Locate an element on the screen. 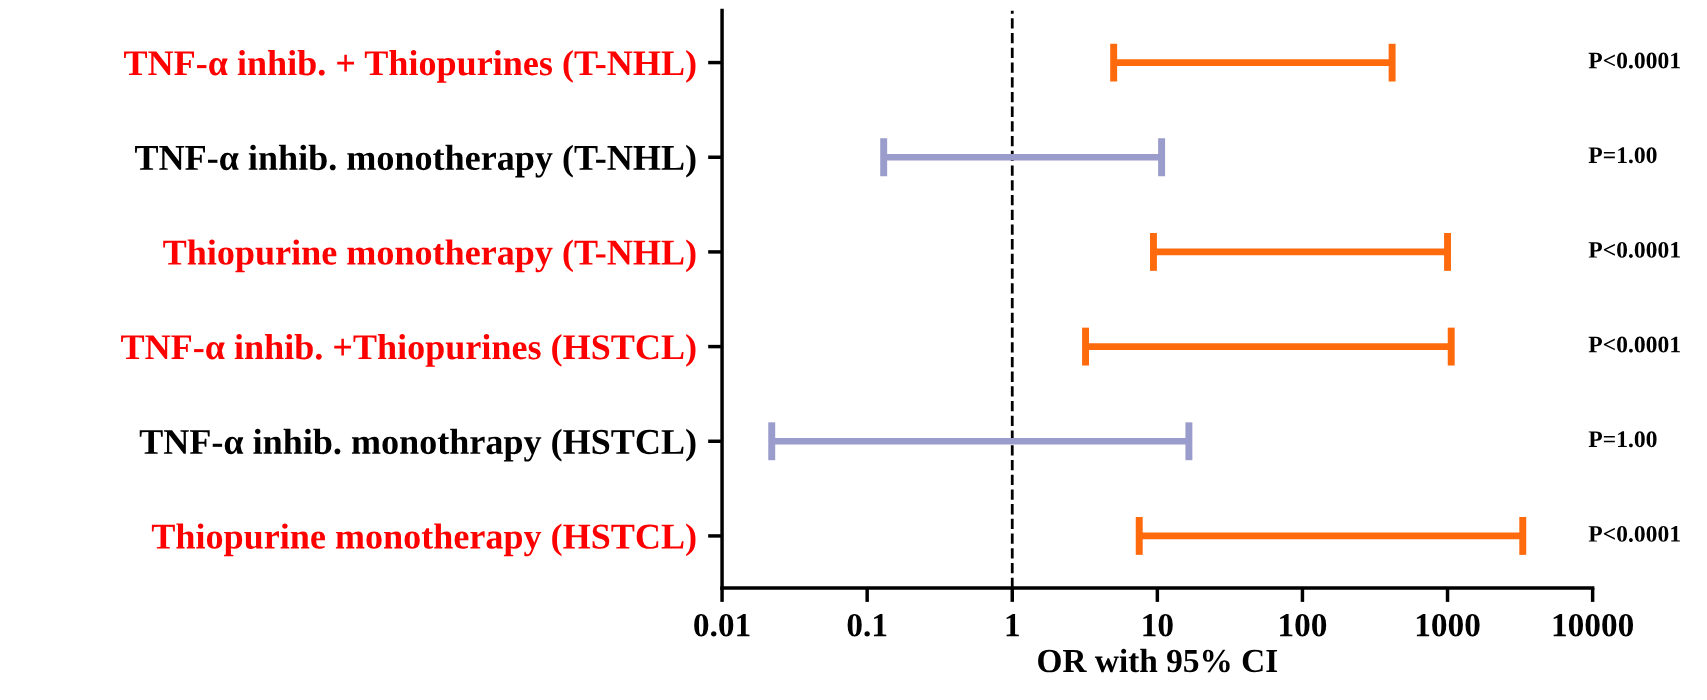  x-tick-label: 10000 is located at coordinates (1593, 625).